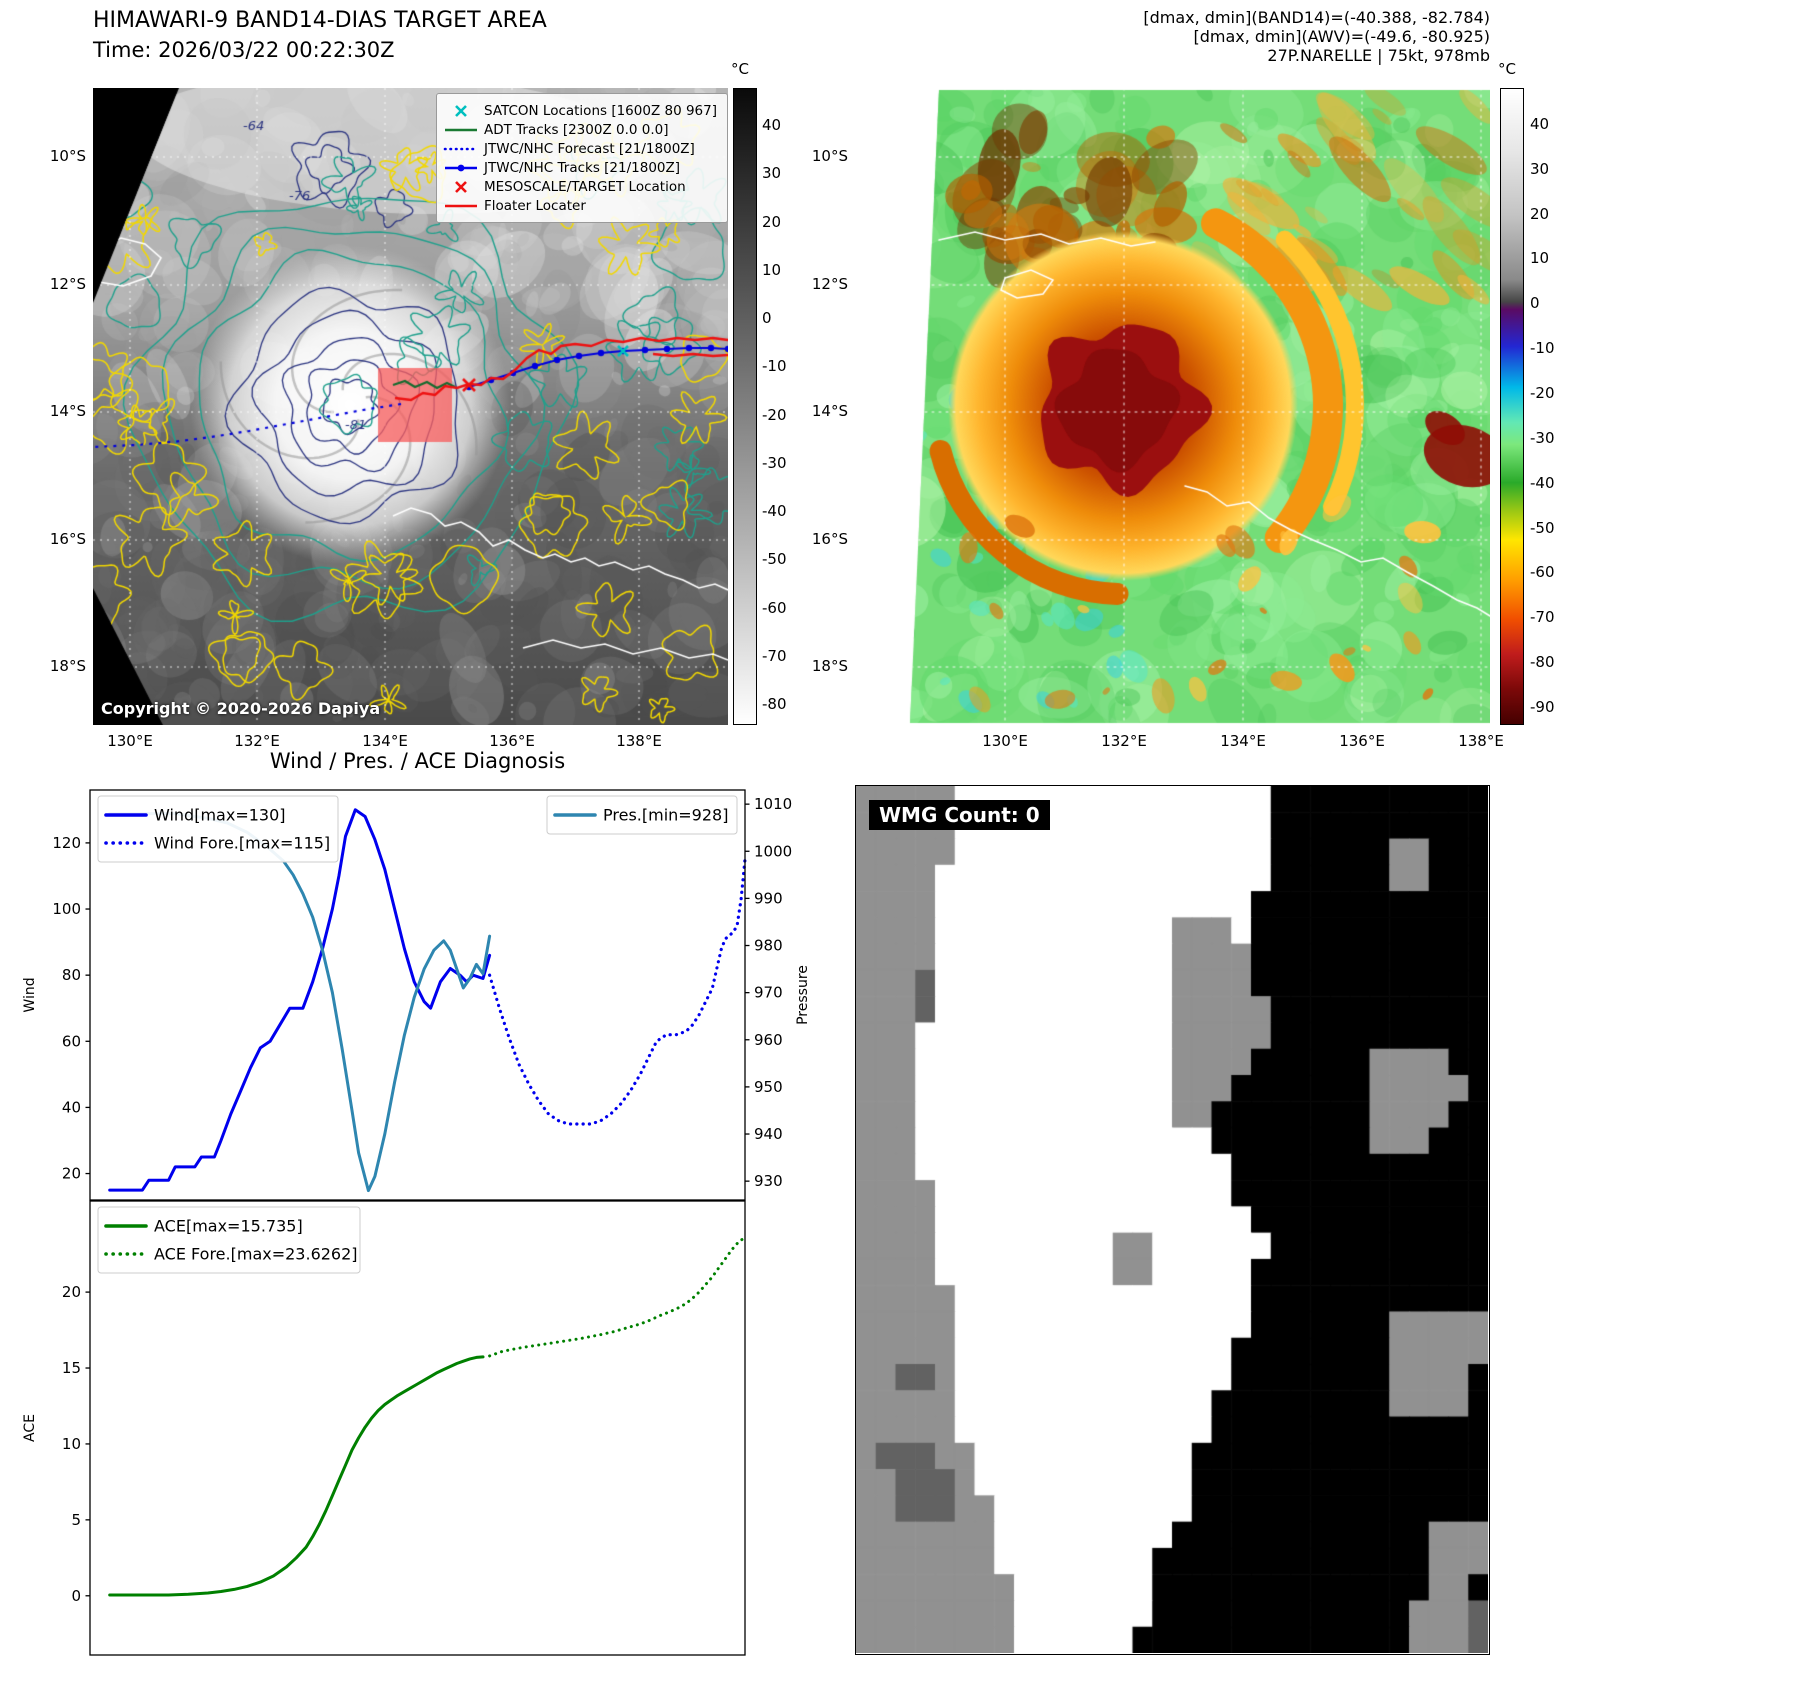 The height and width of the screenshot is (1690, 1797). Describe the element at coordinates (71, 1041) in the screenshot. I see `y-tick-label: 60` at that location.